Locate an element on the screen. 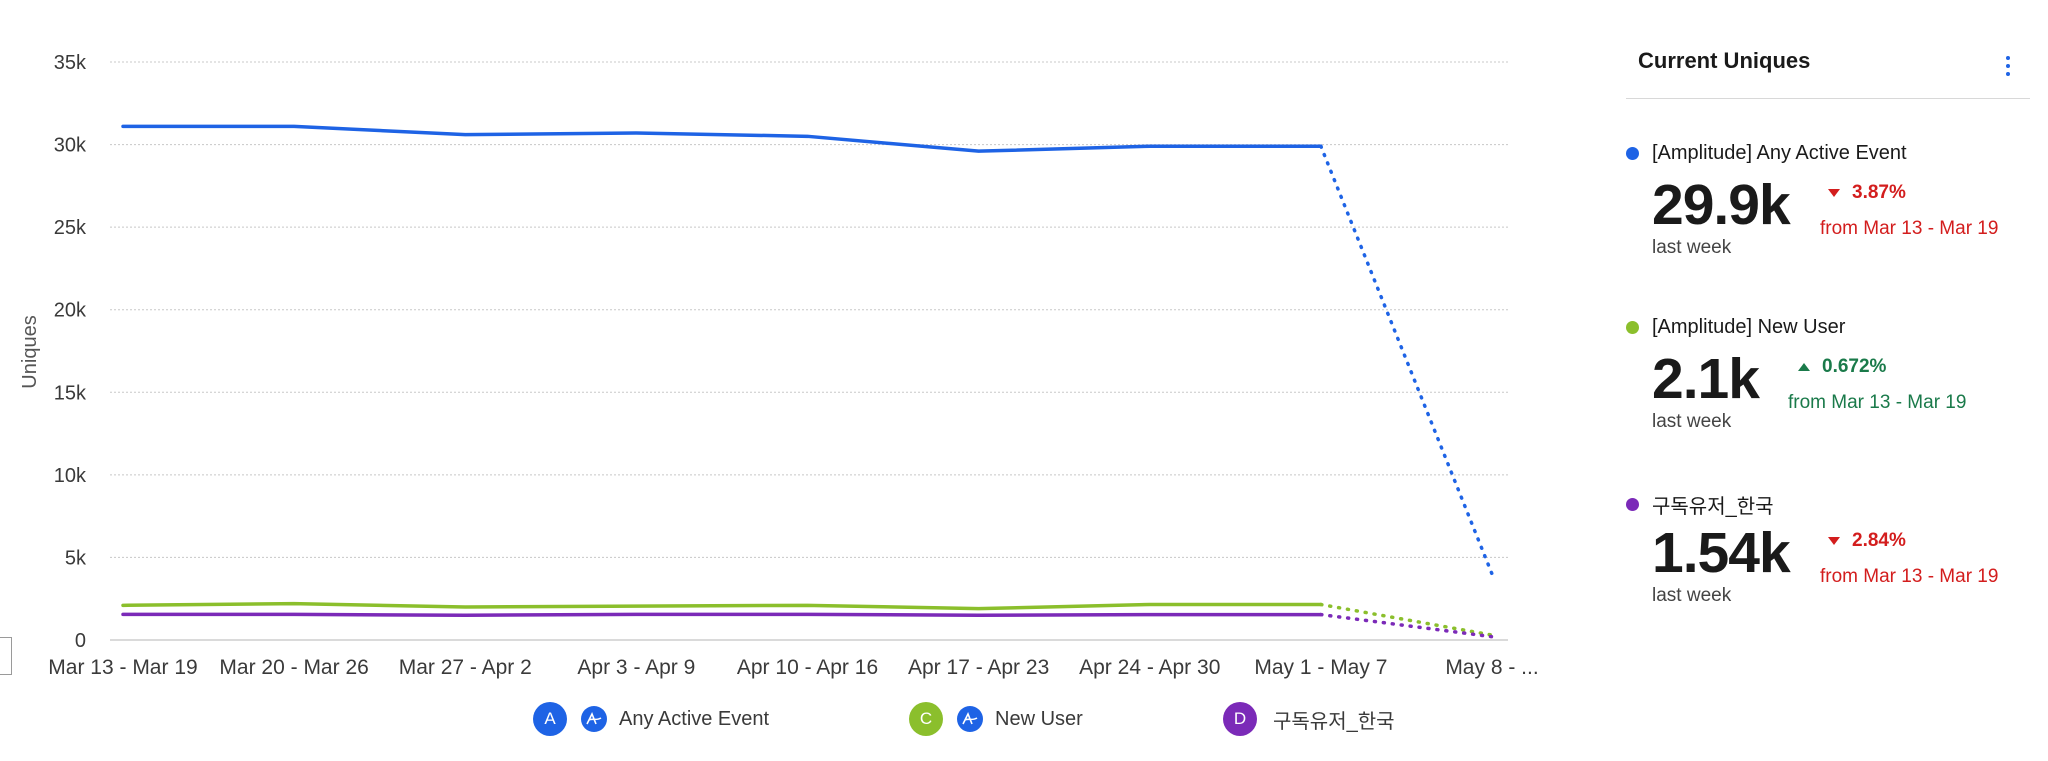  y-tick-label: 10k is located at coordinates (70, 476).